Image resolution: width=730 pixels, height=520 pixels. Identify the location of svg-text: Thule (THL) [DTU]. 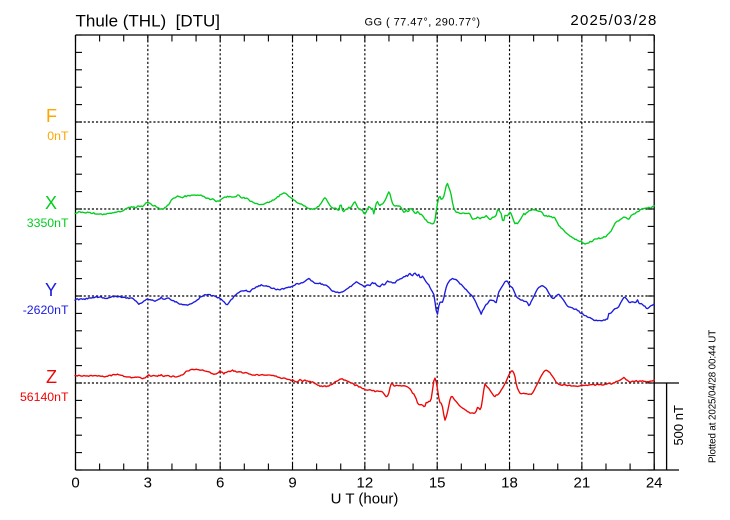
(148, 21).